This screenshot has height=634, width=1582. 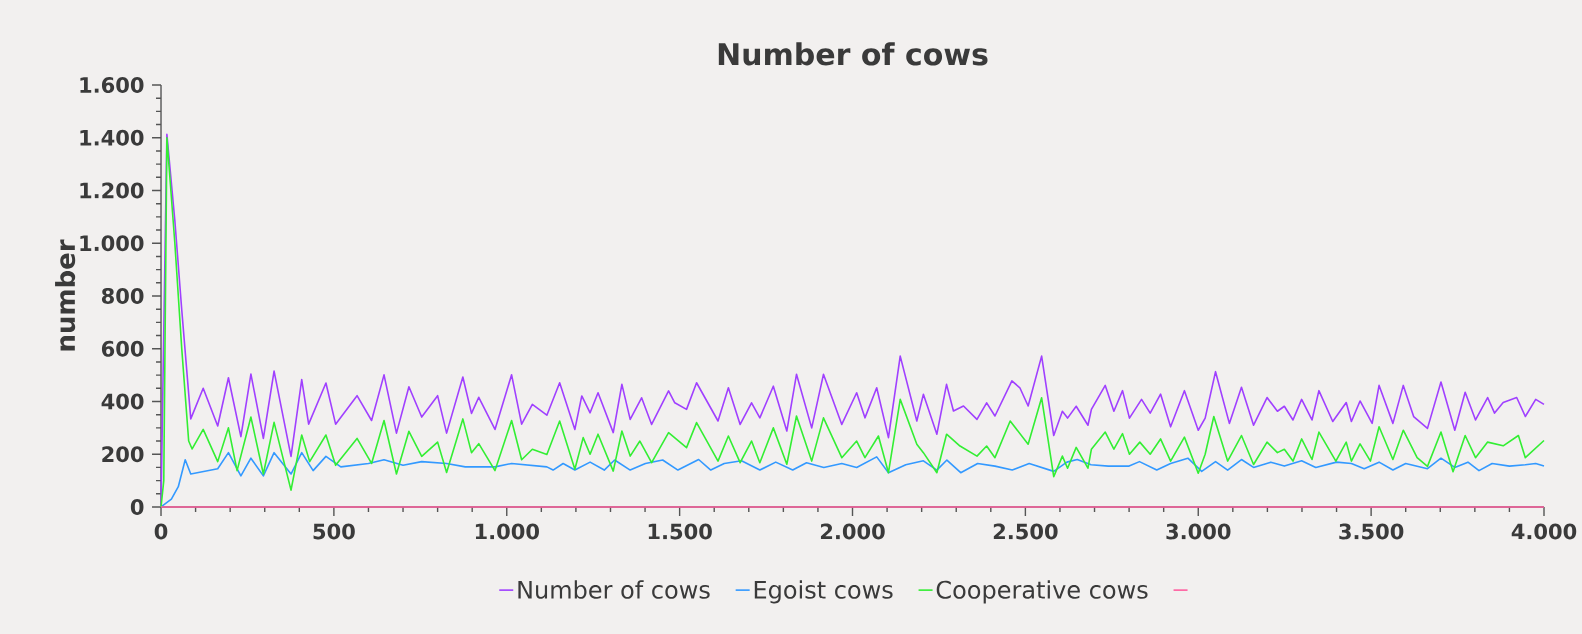 I want to click on y-tick-label: 400, so click(x=122, y=401).